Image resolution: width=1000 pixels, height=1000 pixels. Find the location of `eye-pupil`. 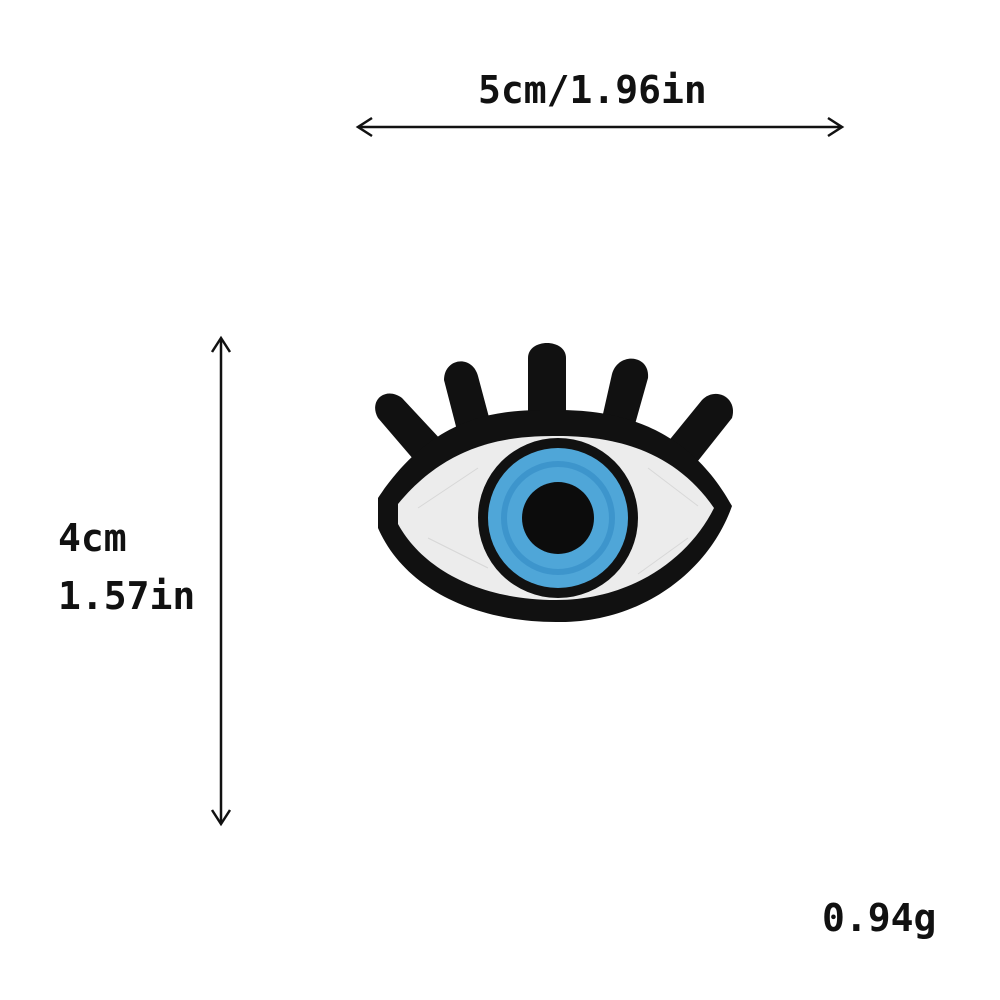

eye-pupil is located at coordinates (558, 518).